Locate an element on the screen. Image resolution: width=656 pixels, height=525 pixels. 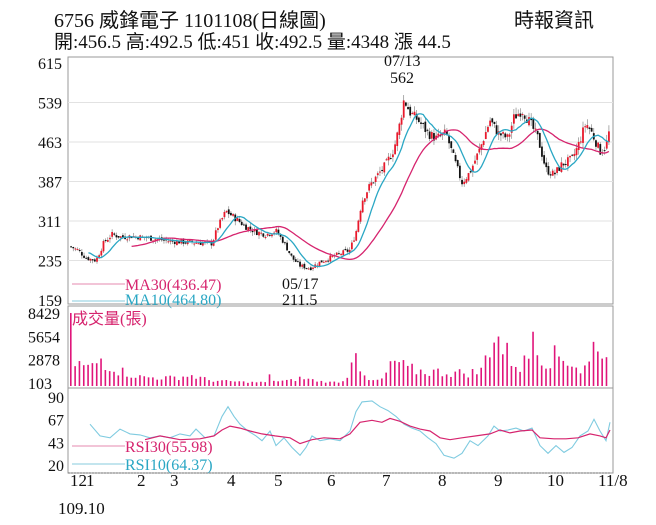
low-date-annotation: 05/17 is located at coordinates (300, 284).